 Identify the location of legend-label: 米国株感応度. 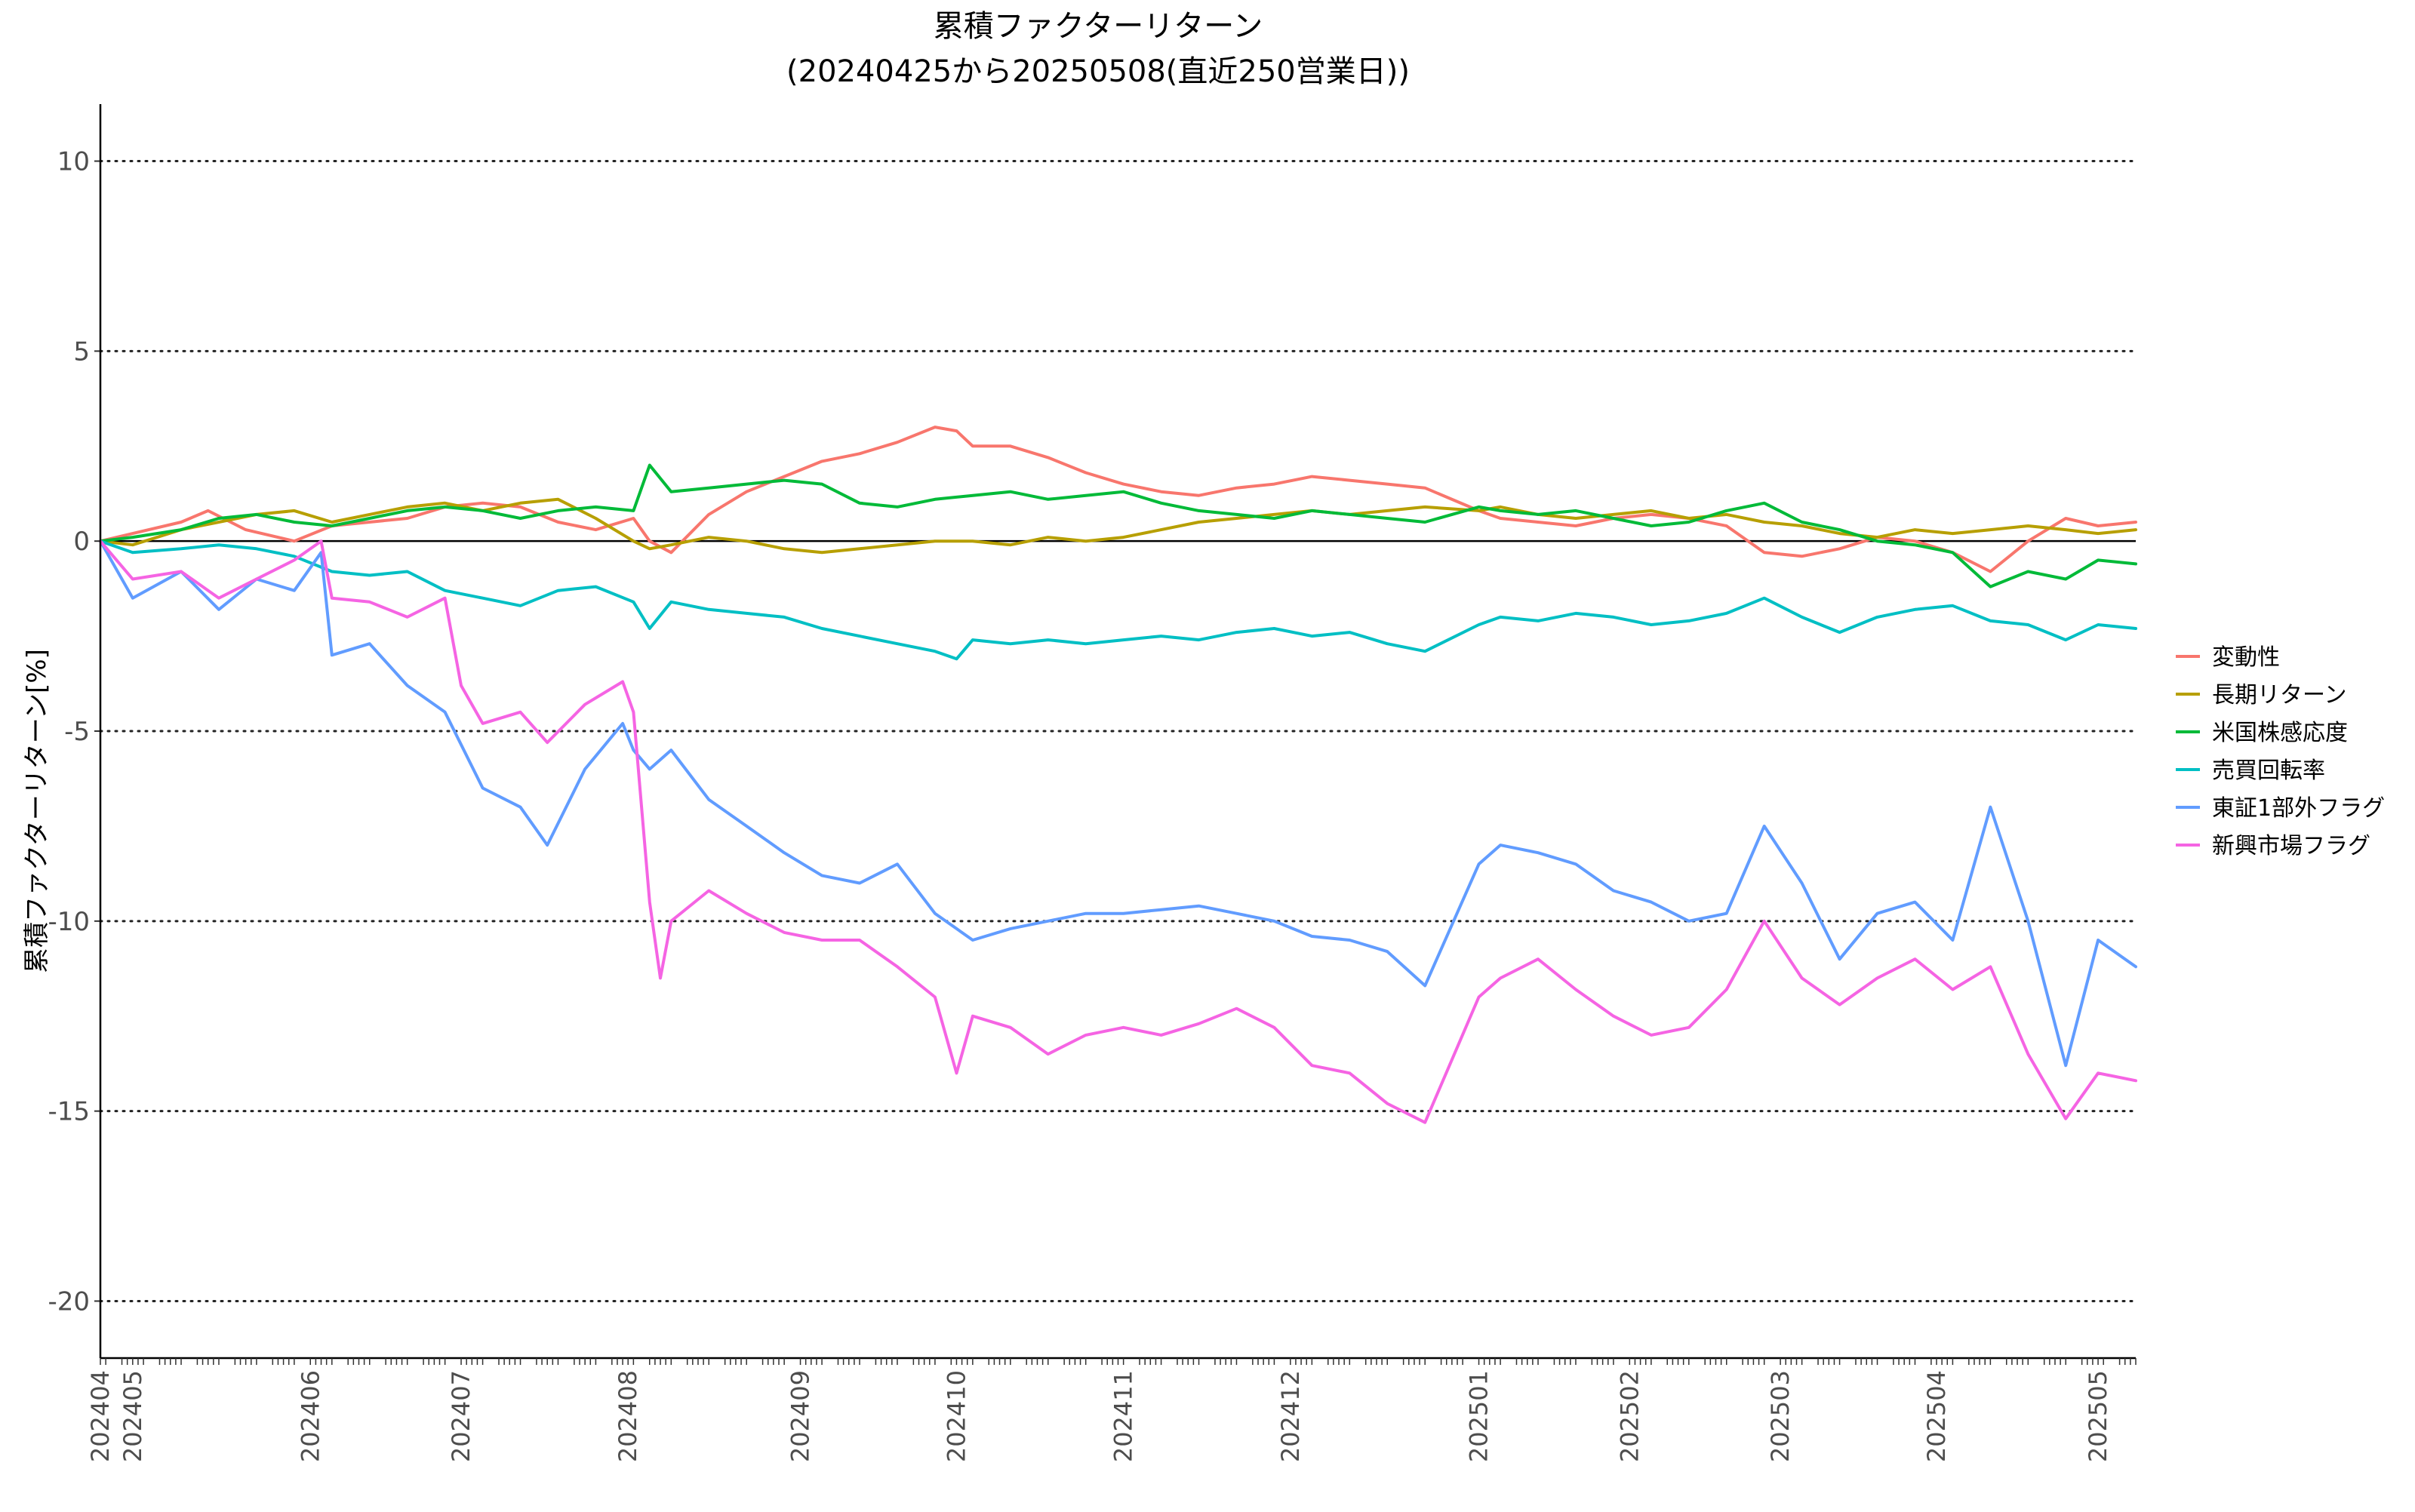
(2280, 733).